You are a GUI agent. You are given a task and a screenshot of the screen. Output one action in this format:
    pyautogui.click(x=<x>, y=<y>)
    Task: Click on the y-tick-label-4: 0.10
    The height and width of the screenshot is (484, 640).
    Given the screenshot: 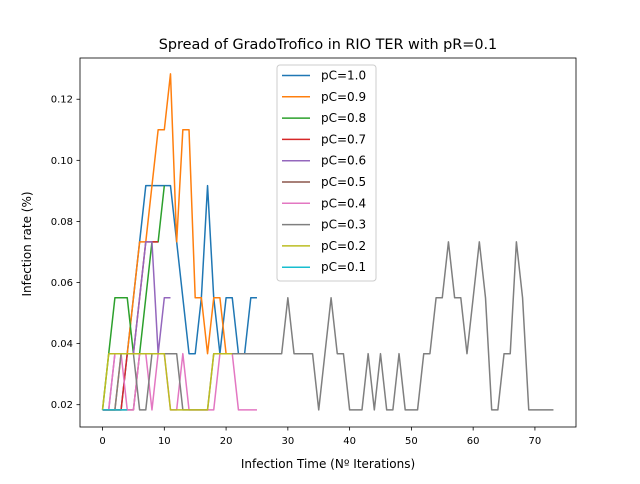 What is the action you would take?
    pyautogui.click(x=62, y=161)
    